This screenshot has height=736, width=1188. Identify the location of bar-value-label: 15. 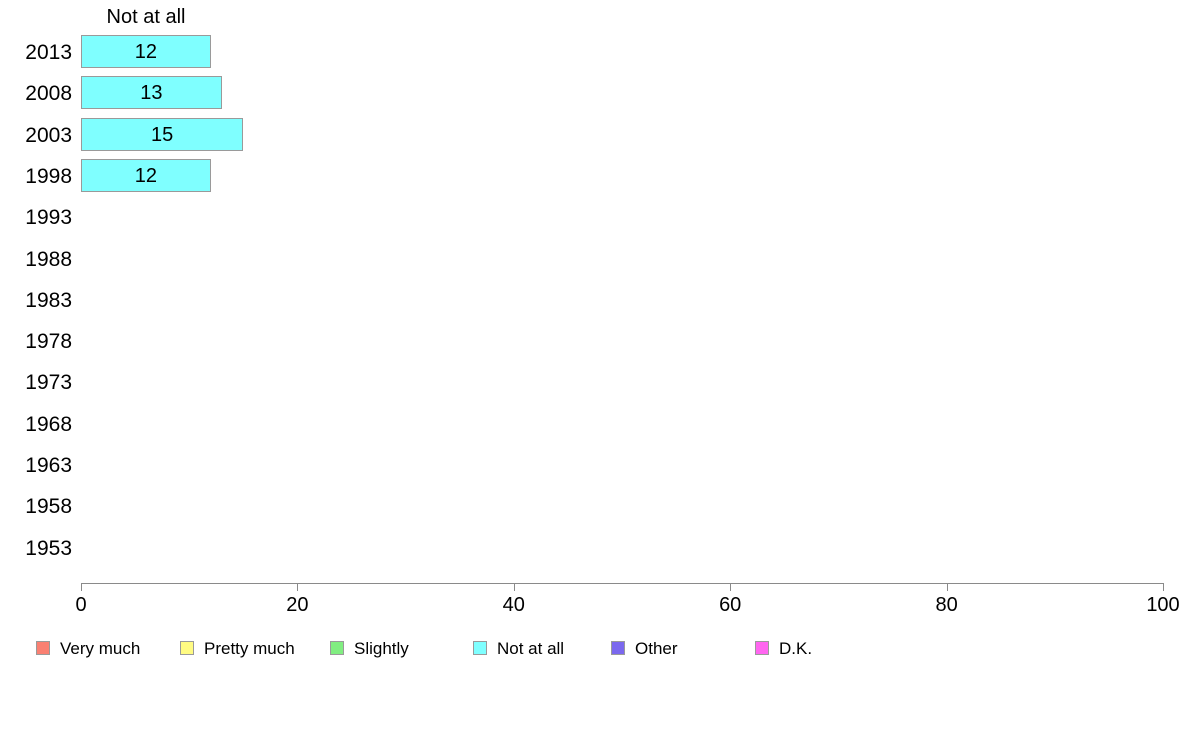
(162, 134).